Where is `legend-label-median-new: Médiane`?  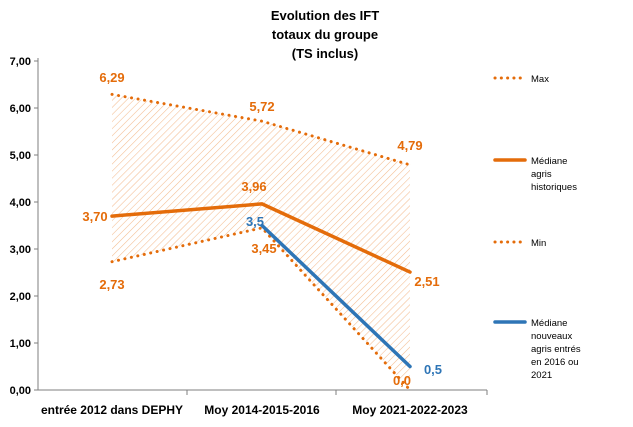 legend-label-median-new: Médiane is located at coordinates (549, 323).